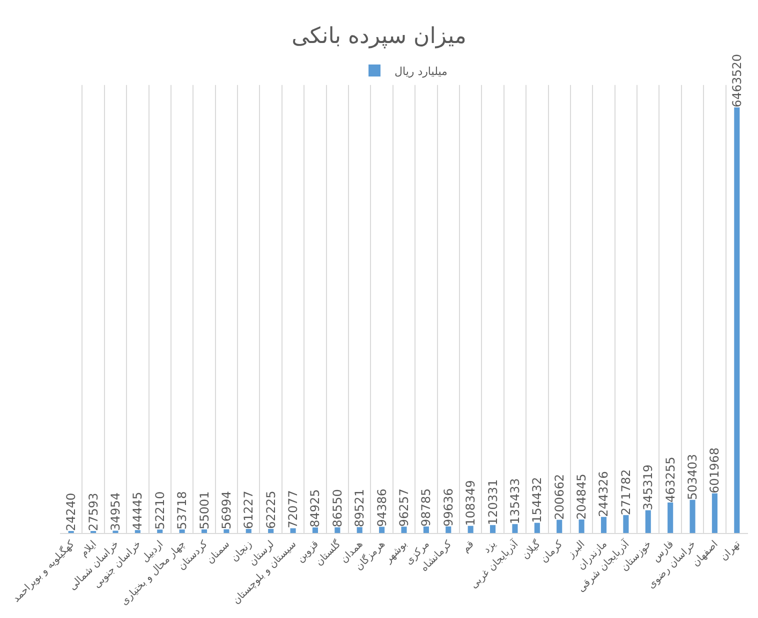 The height and width of the screenshot is (618, 758). Describe the element at coordinates (271, 509) in the screenshot. I see `data-label: 62225` at that location.